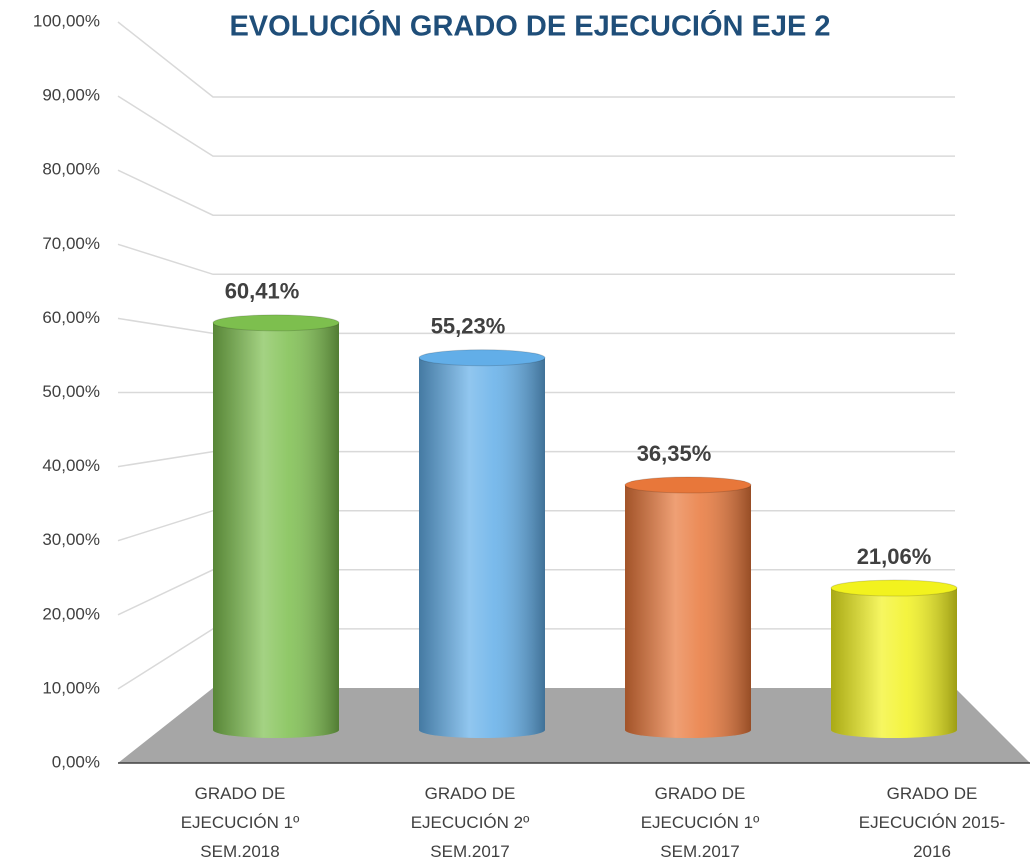 The height and width of the screenshot is (861, 1030). I want to click on floor, so click(574, 725).